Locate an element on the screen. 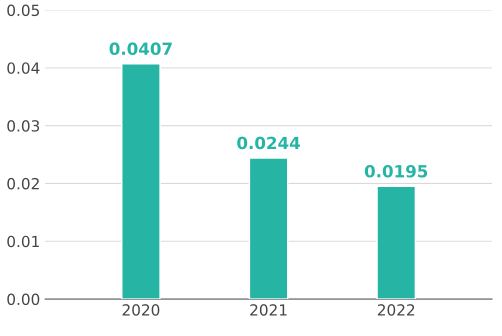 This screenshot has width=502, height=336. y-tick-label: 0.02 is located at coordinates (23, 184).